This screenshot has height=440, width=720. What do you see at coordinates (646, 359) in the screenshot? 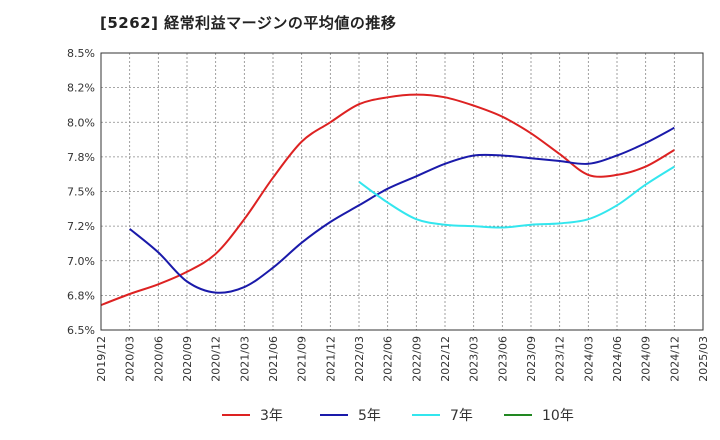
I see `x-tick-label: 2024/09` at bounding box center [646, 359].